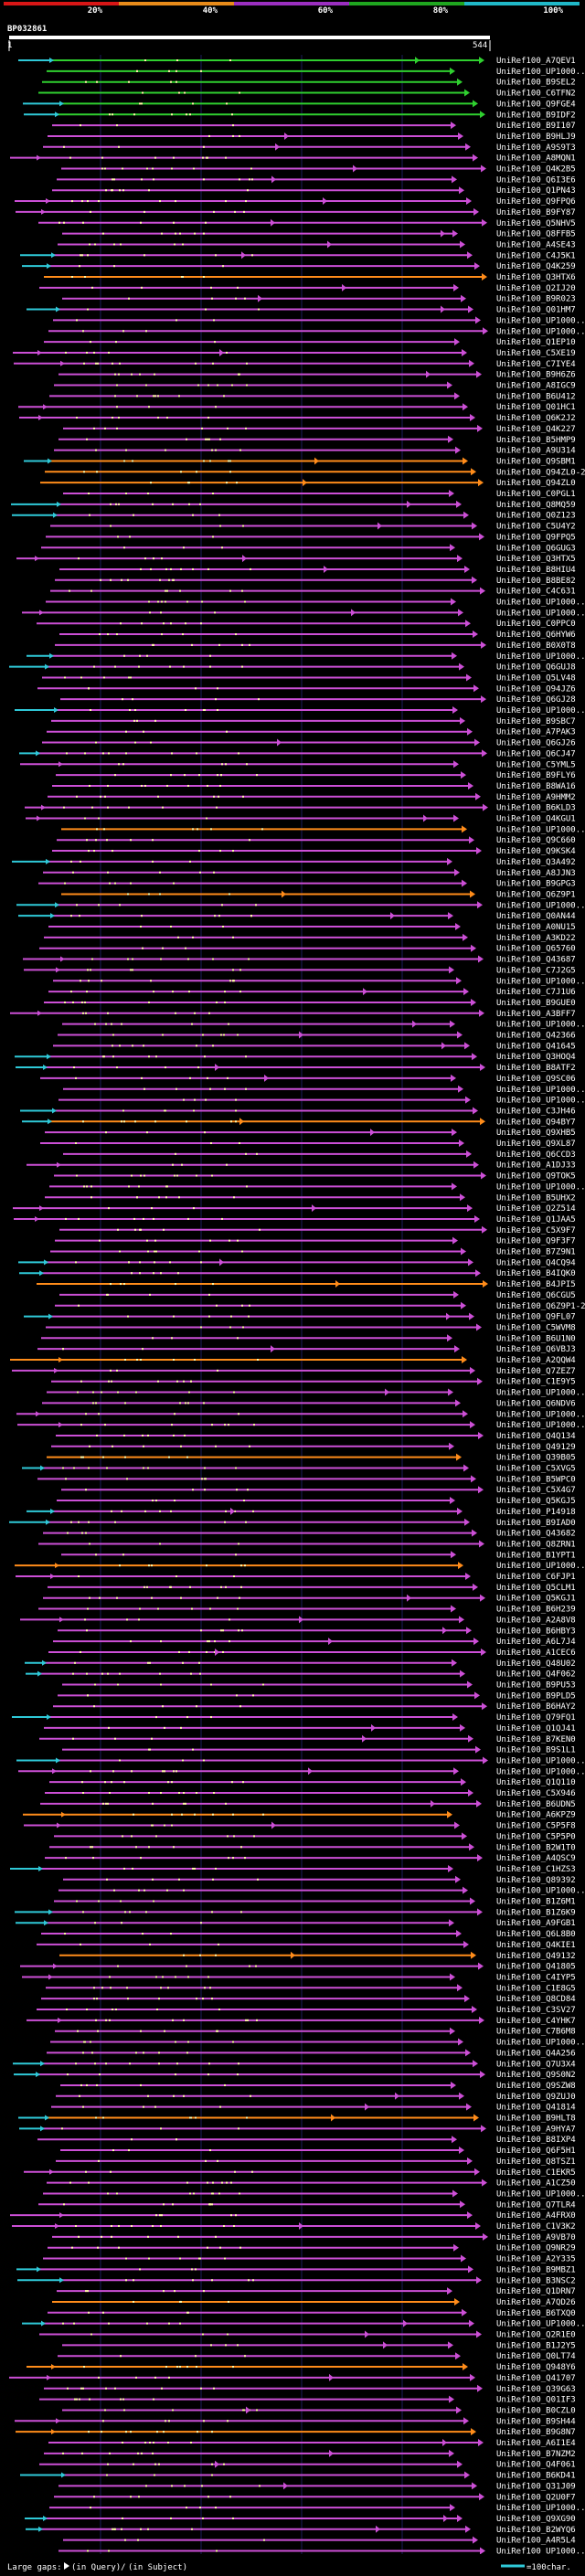 The width and height of the screenshot is (585, 2576). Describe the element at coordinates (316, 2097) in the screenshot. I see `hit-row: UniRef100_Q9ZUJ0` at that location.